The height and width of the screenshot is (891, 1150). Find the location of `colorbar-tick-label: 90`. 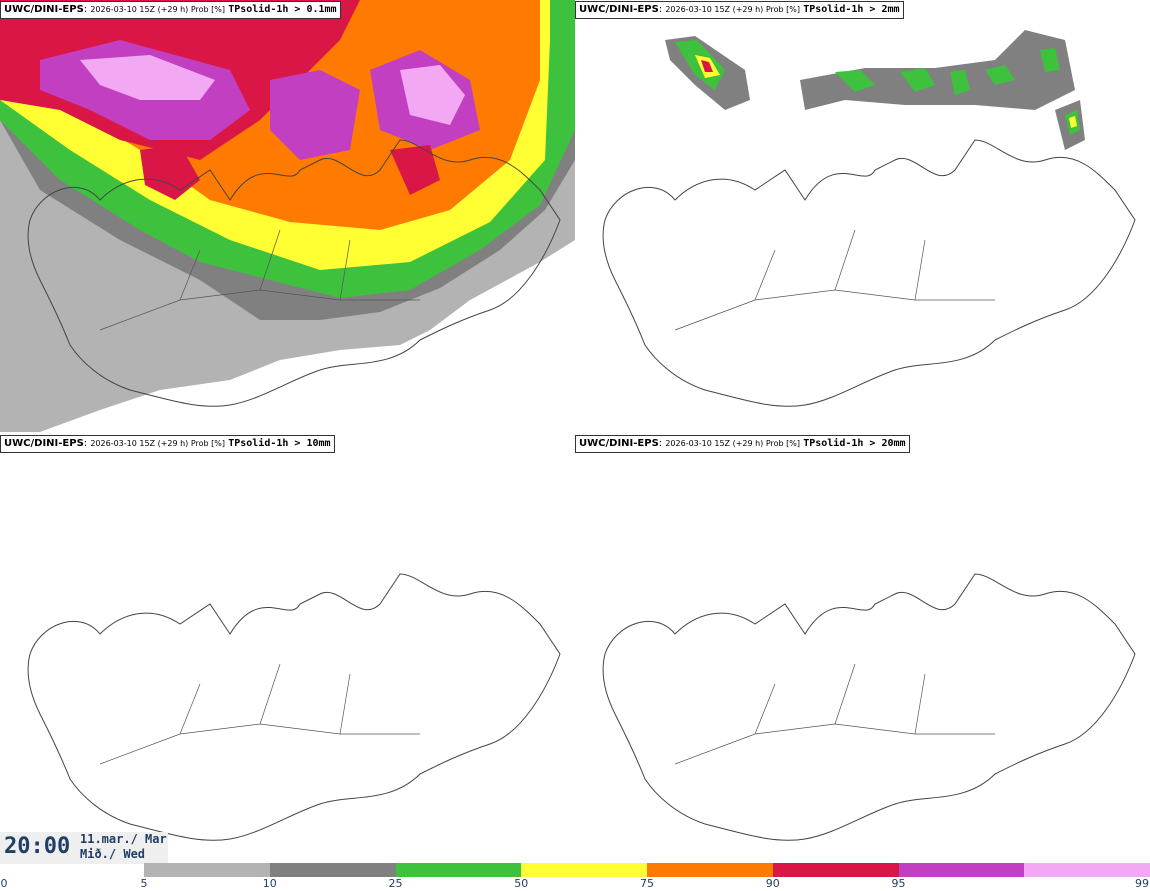

colorbar-tick-label: 90 is located at coordinates (772, 883).